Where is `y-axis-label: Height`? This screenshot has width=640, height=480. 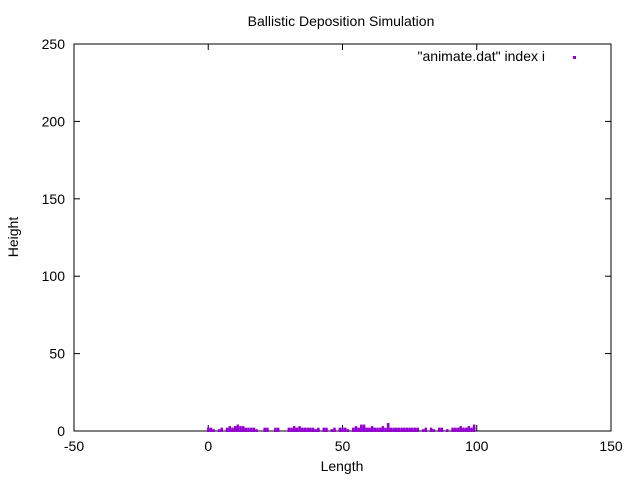 y-axis-label: Height is located at coordinates (13, 237).